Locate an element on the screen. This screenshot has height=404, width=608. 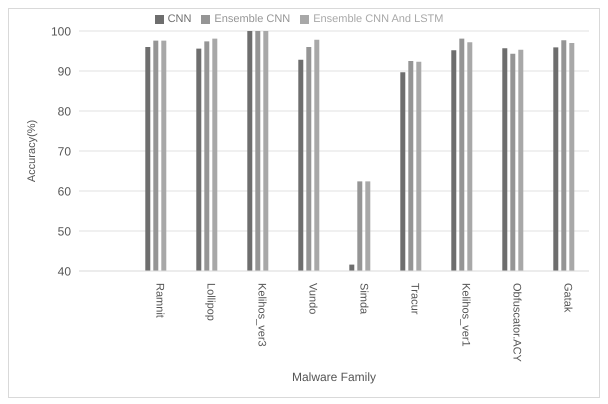
y-tick-label: 60 is located at coordinates (65, 191).